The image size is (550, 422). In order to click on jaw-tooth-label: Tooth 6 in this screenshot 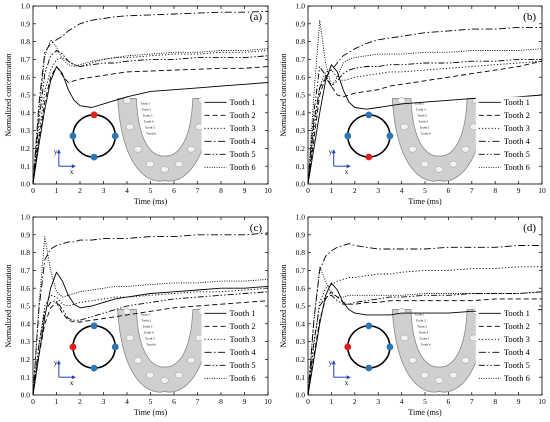, I will do `click(151, 345)`.